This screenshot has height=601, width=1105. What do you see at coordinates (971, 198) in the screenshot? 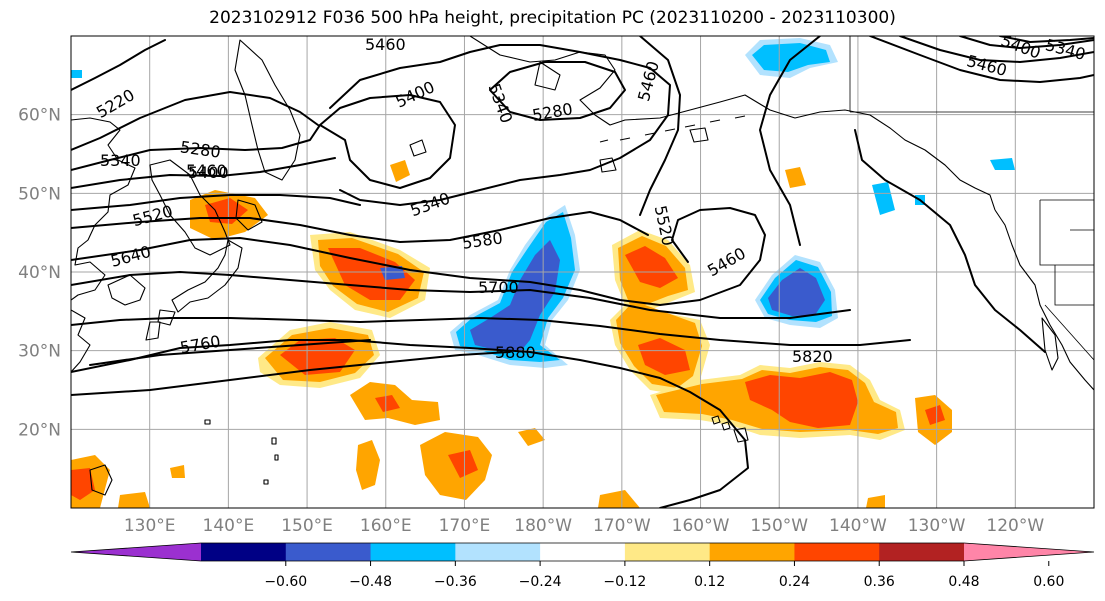
I see `political-borders` at bounding box center [971, 198].